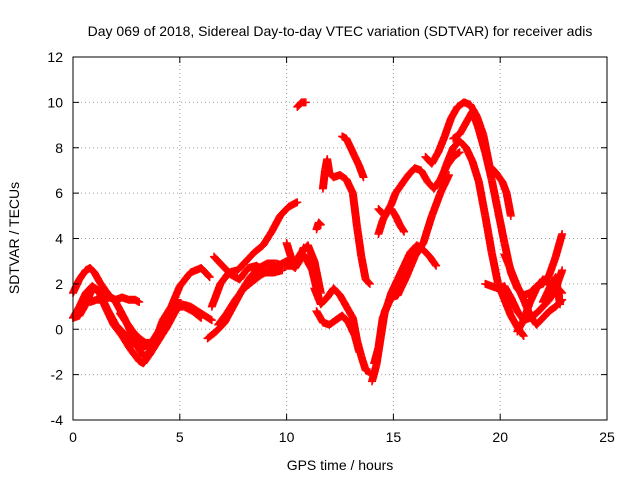 The width and height of the screenshot is (640, 480). Describe the element at coordinates (73, 437) in the screenshot. I see `x-tick-label: 0` at that location.